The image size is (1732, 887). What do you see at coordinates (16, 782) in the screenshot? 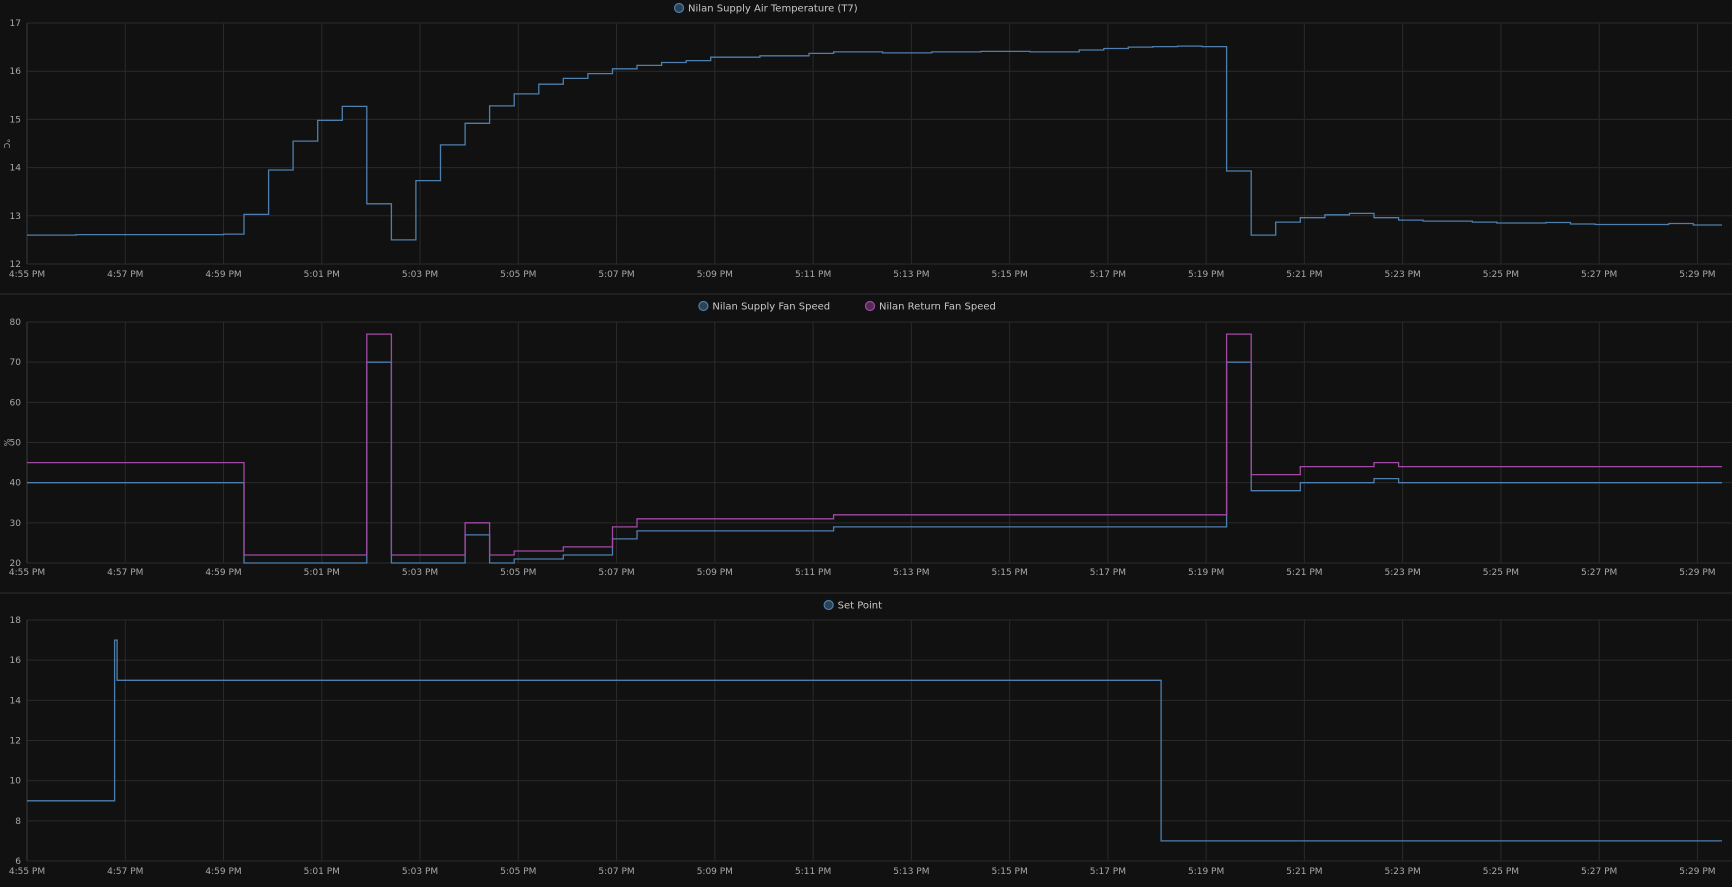
I see `y-tick-label: 10` at bounding box center [16, 782].